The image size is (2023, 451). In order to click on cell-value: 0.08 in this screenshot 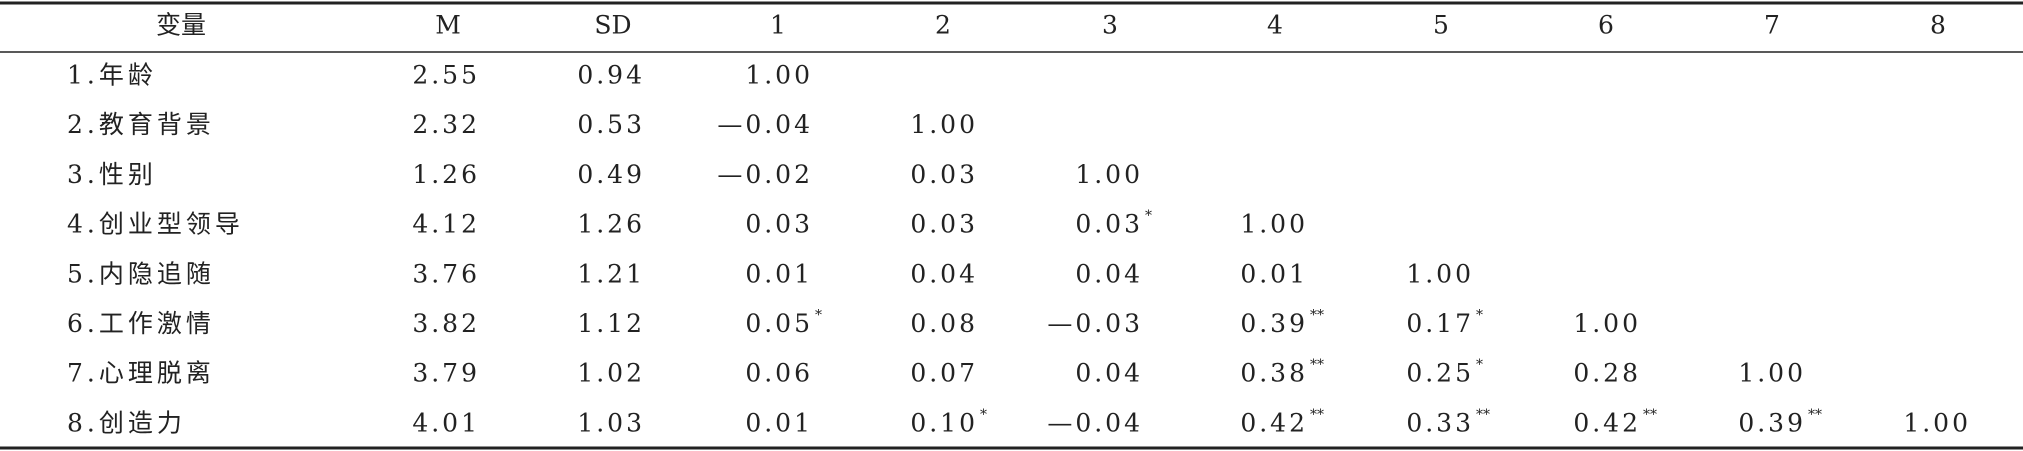, I will do `click(944, 323)`.